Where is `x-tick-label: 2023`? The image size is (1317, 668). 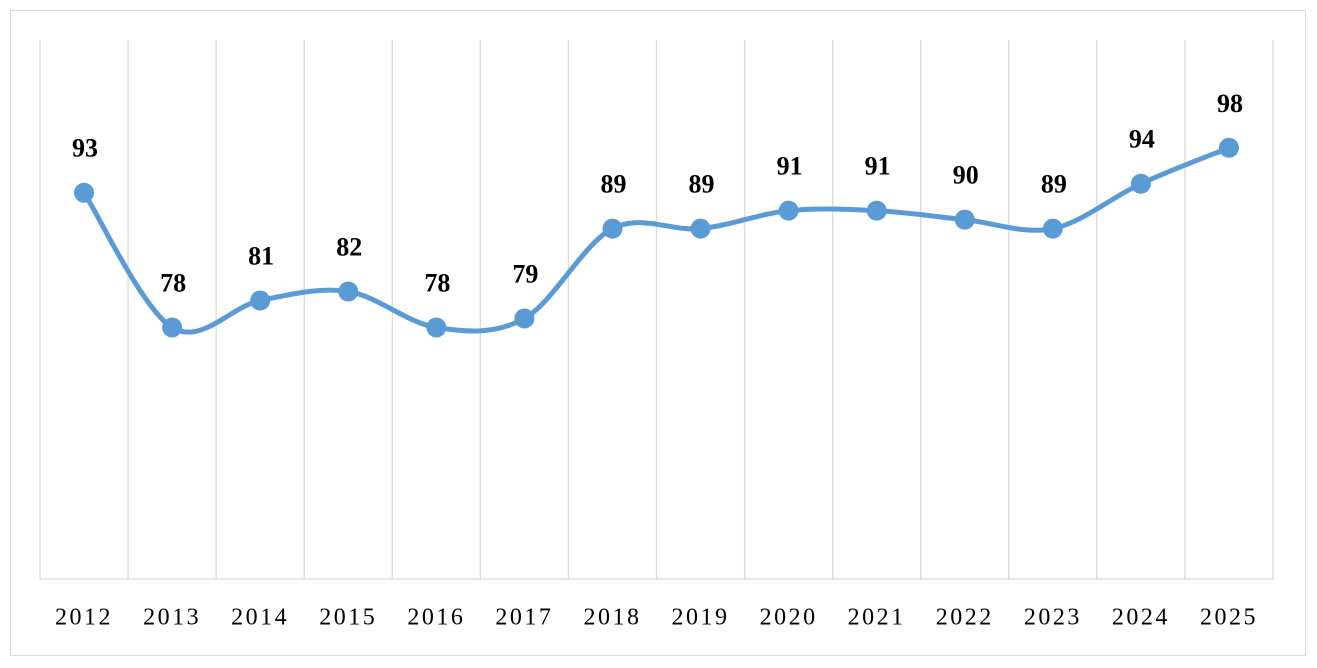 x-tick-label: 2023 is located at coordinates (1053, 618).